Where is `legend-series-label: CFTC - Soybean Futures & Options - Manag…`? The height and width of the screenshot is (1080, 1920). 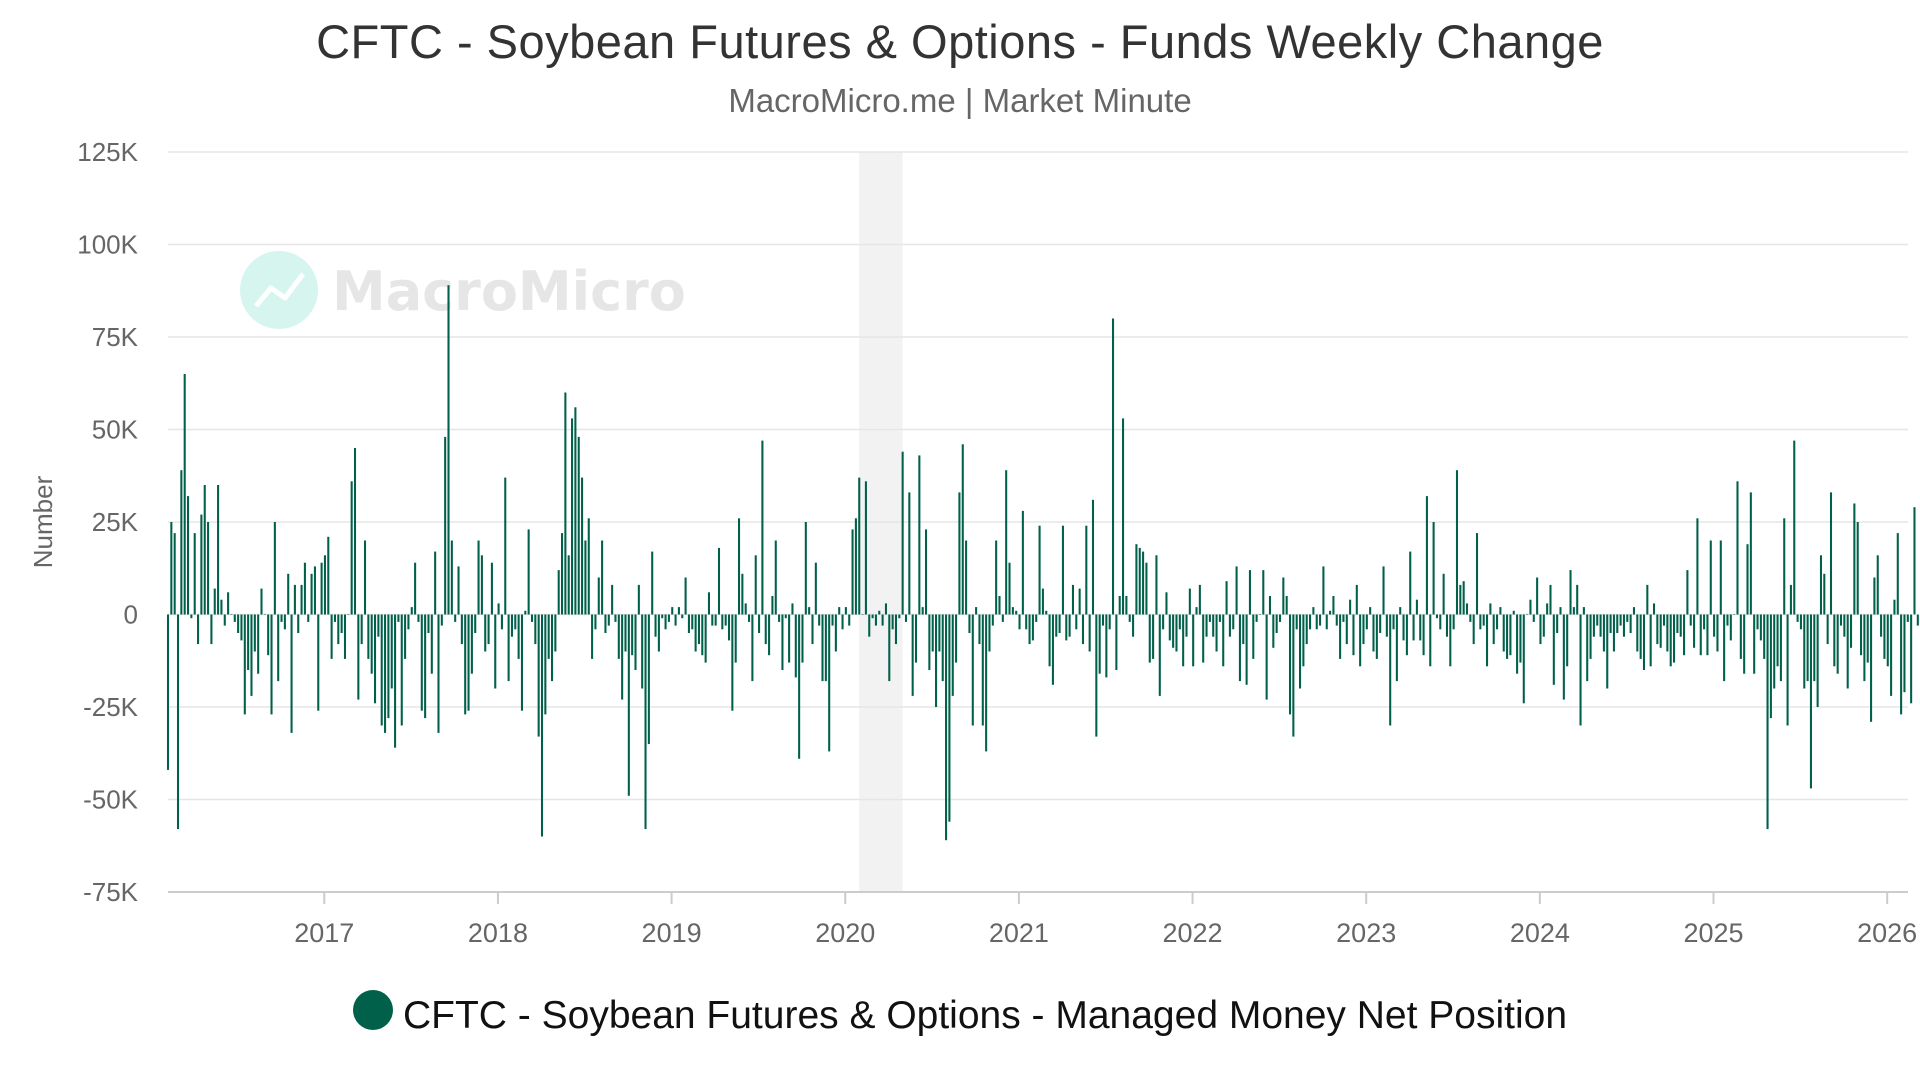
legend-series-label: CFTC - Soybean Futures & Options - Manag… is located at coordinates (985, 1015).